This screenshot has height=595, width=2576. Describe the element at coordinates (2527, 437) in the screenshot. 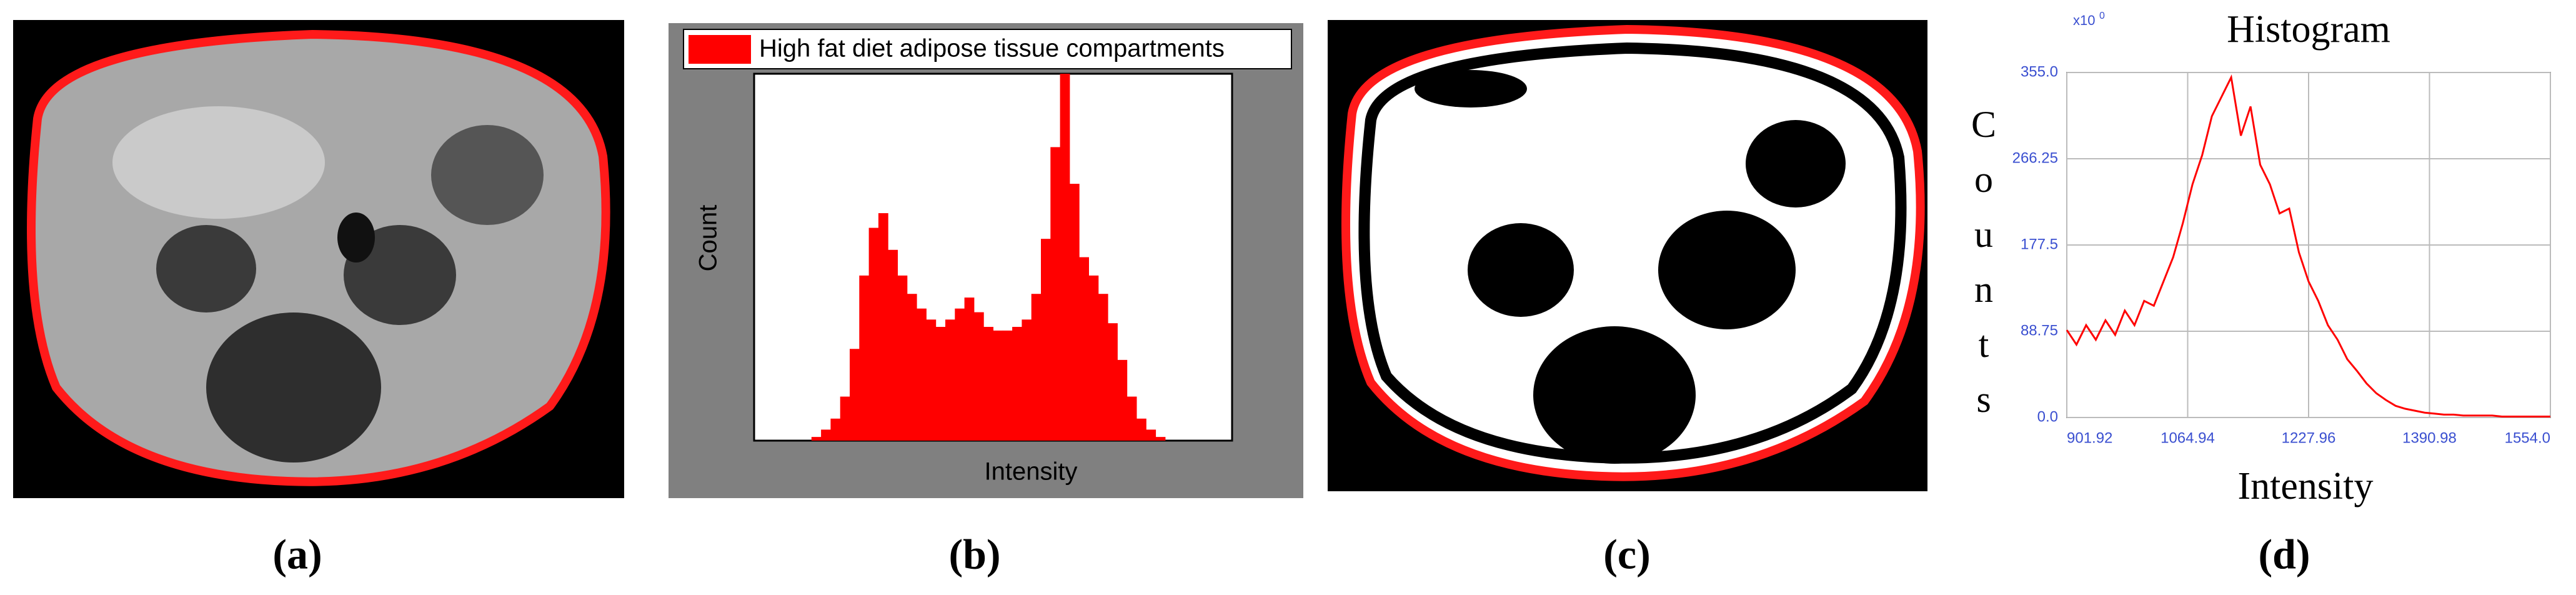

I see `x-tick-label: 1554.0` at that location.